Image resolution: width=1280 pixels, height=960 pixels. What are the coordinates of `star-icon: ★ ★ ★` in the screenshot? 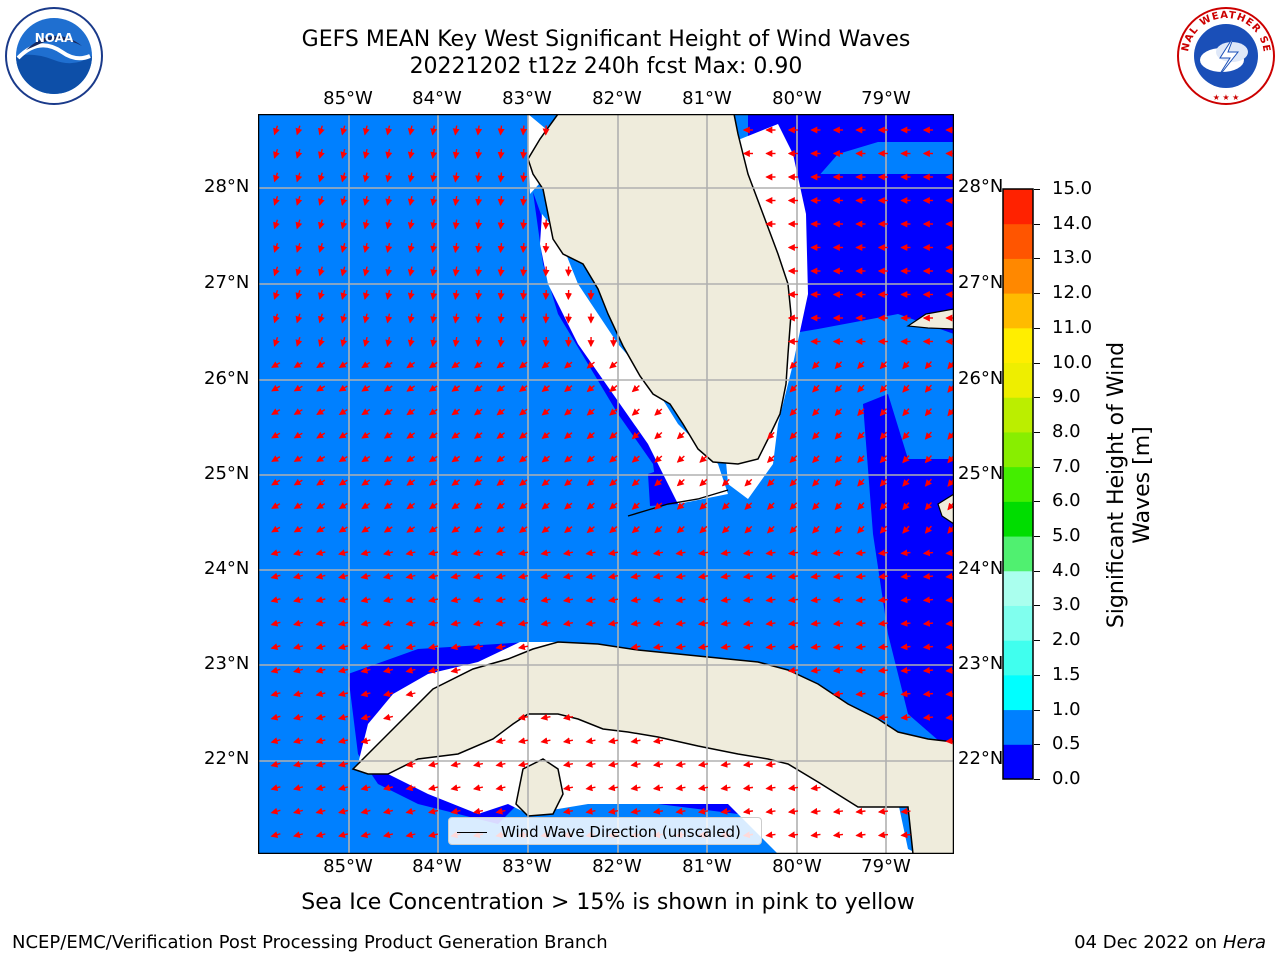 It's located at (1226, 97).